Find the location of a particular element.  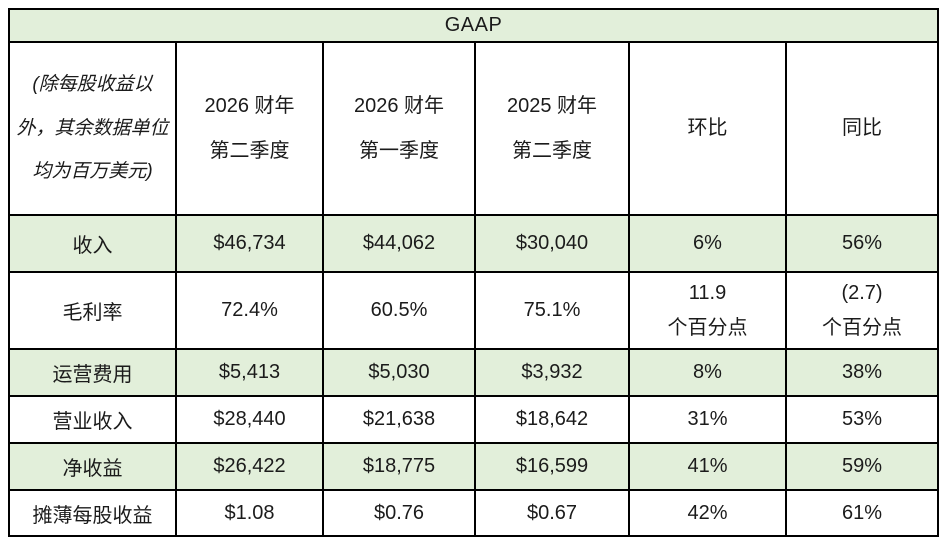

cell-value: 41% is located at coordinates (707, 466).